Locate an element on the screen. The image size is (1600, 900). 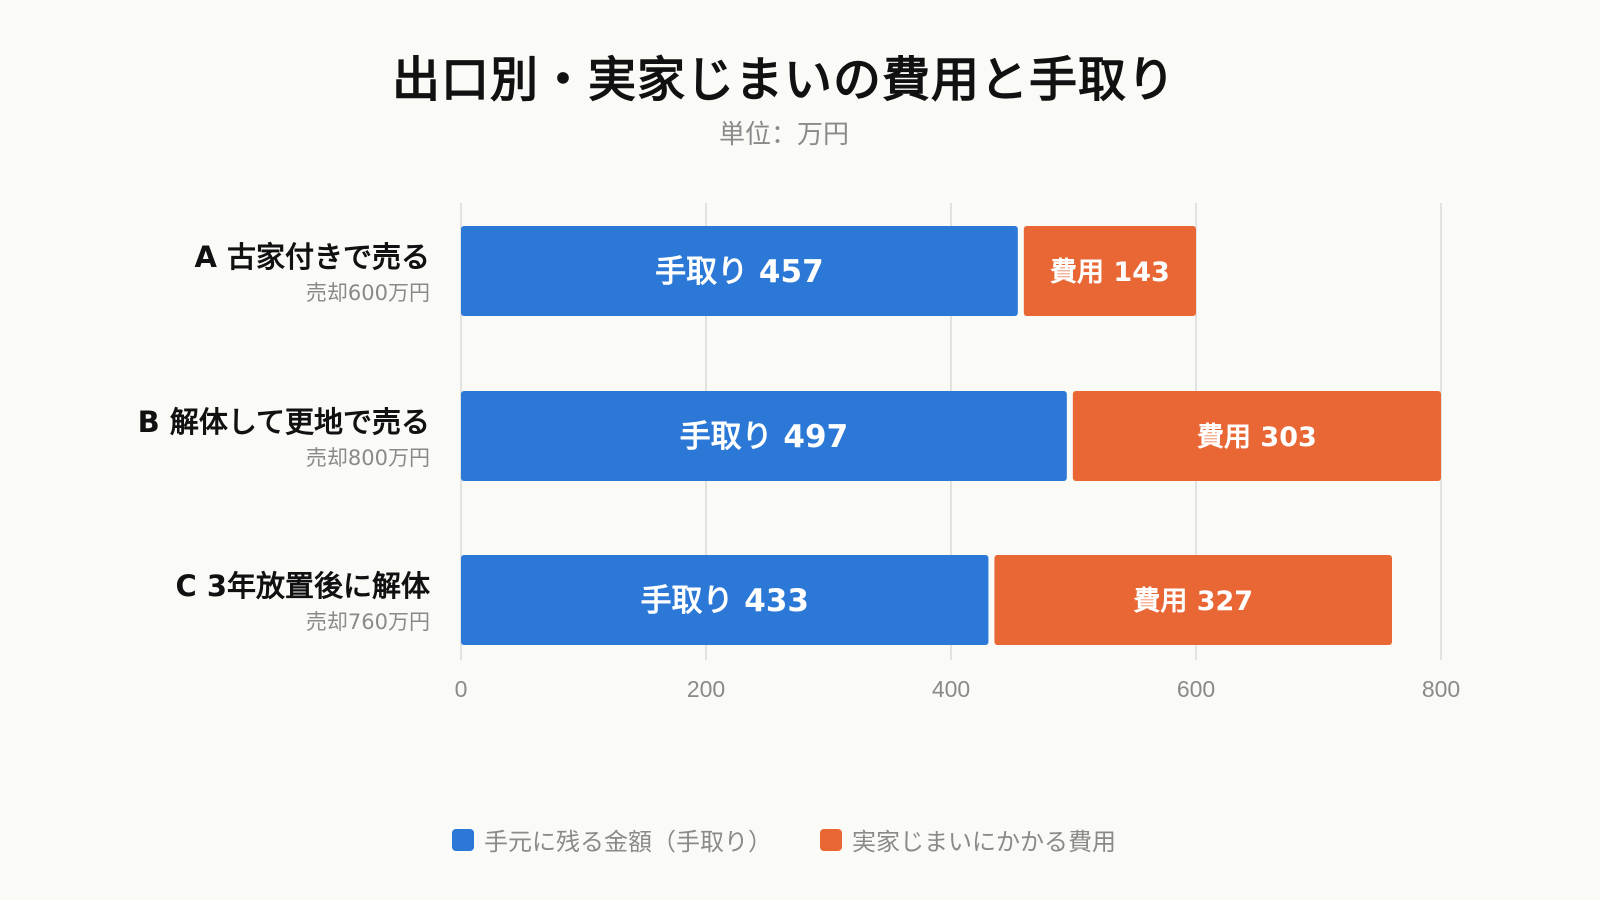
bar-label-net-0: 手取り 457 is located at coordinates (739, 272).